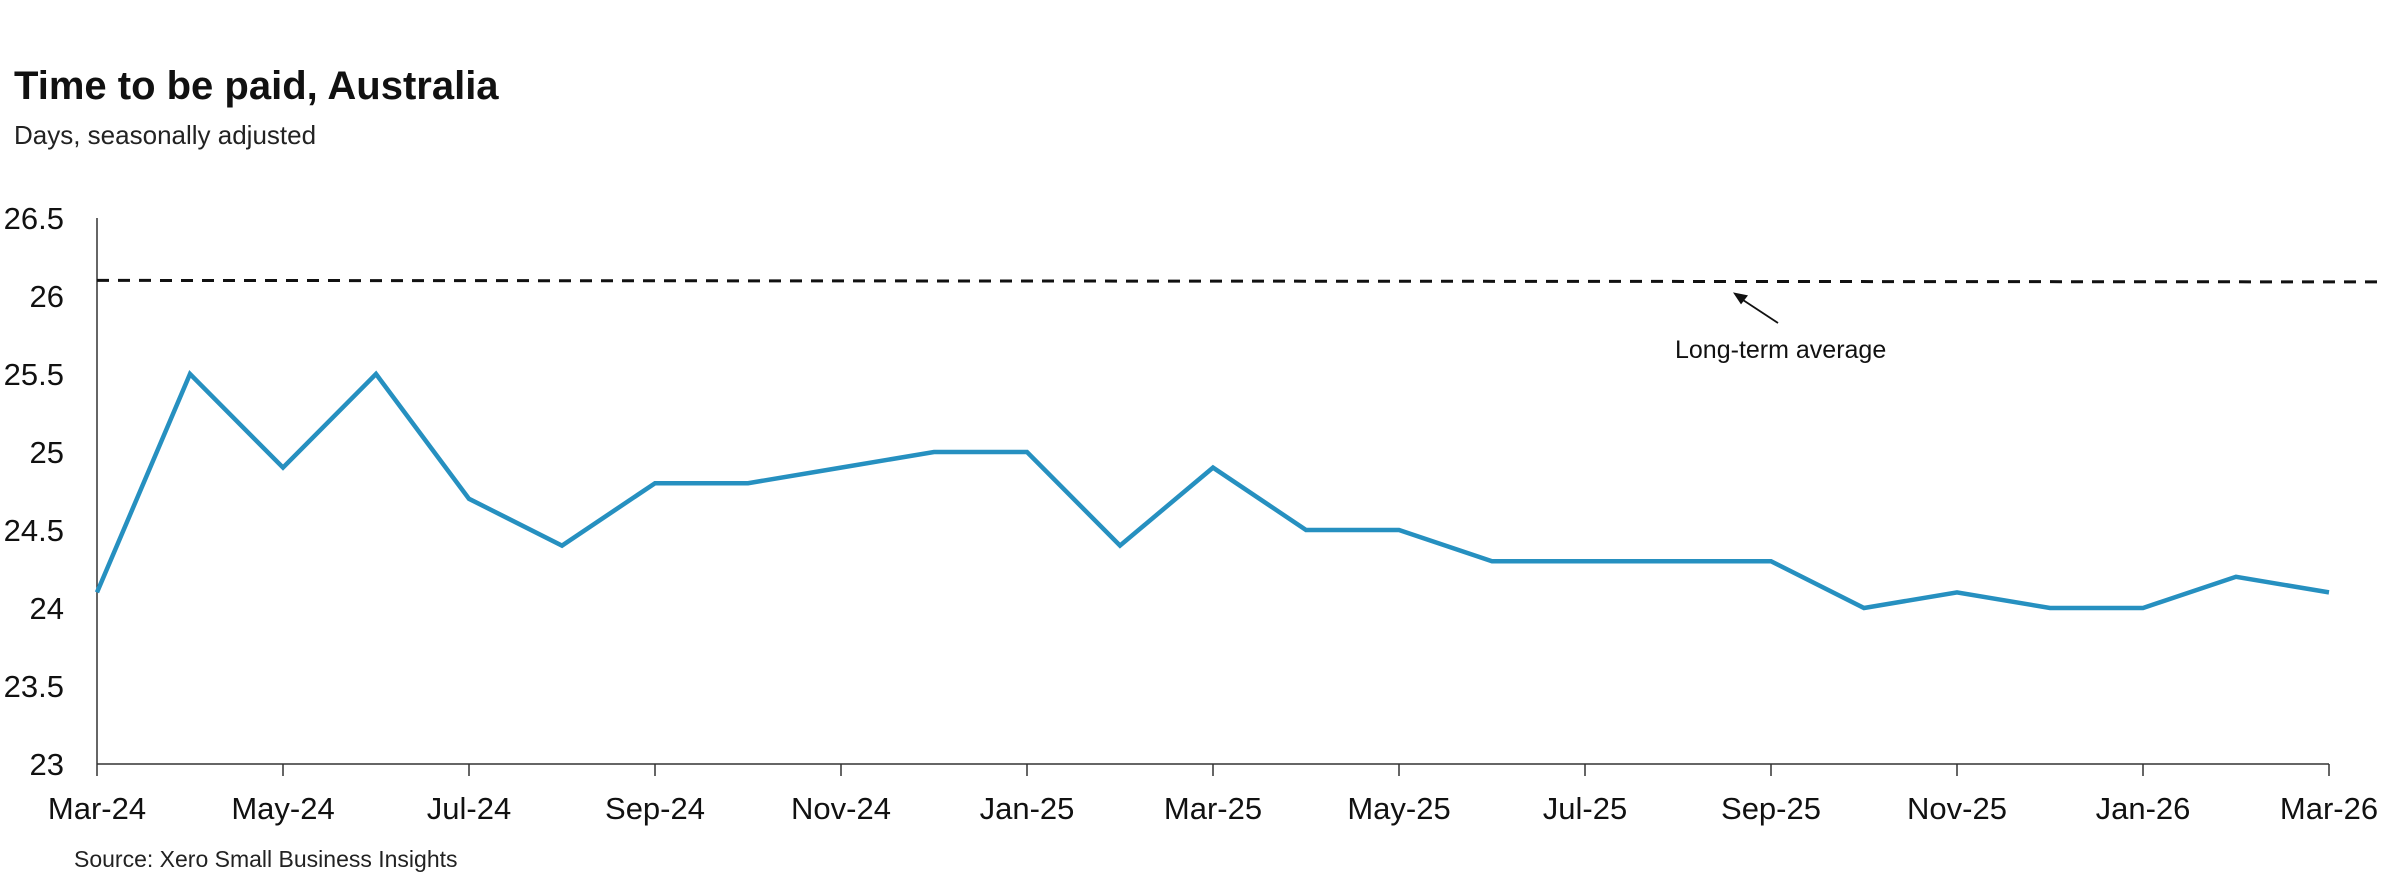  What do you see at coordinates (34, 218) in the screenshot?
I see `y-tick-label: 26.5` at bounding box center [34, 218].